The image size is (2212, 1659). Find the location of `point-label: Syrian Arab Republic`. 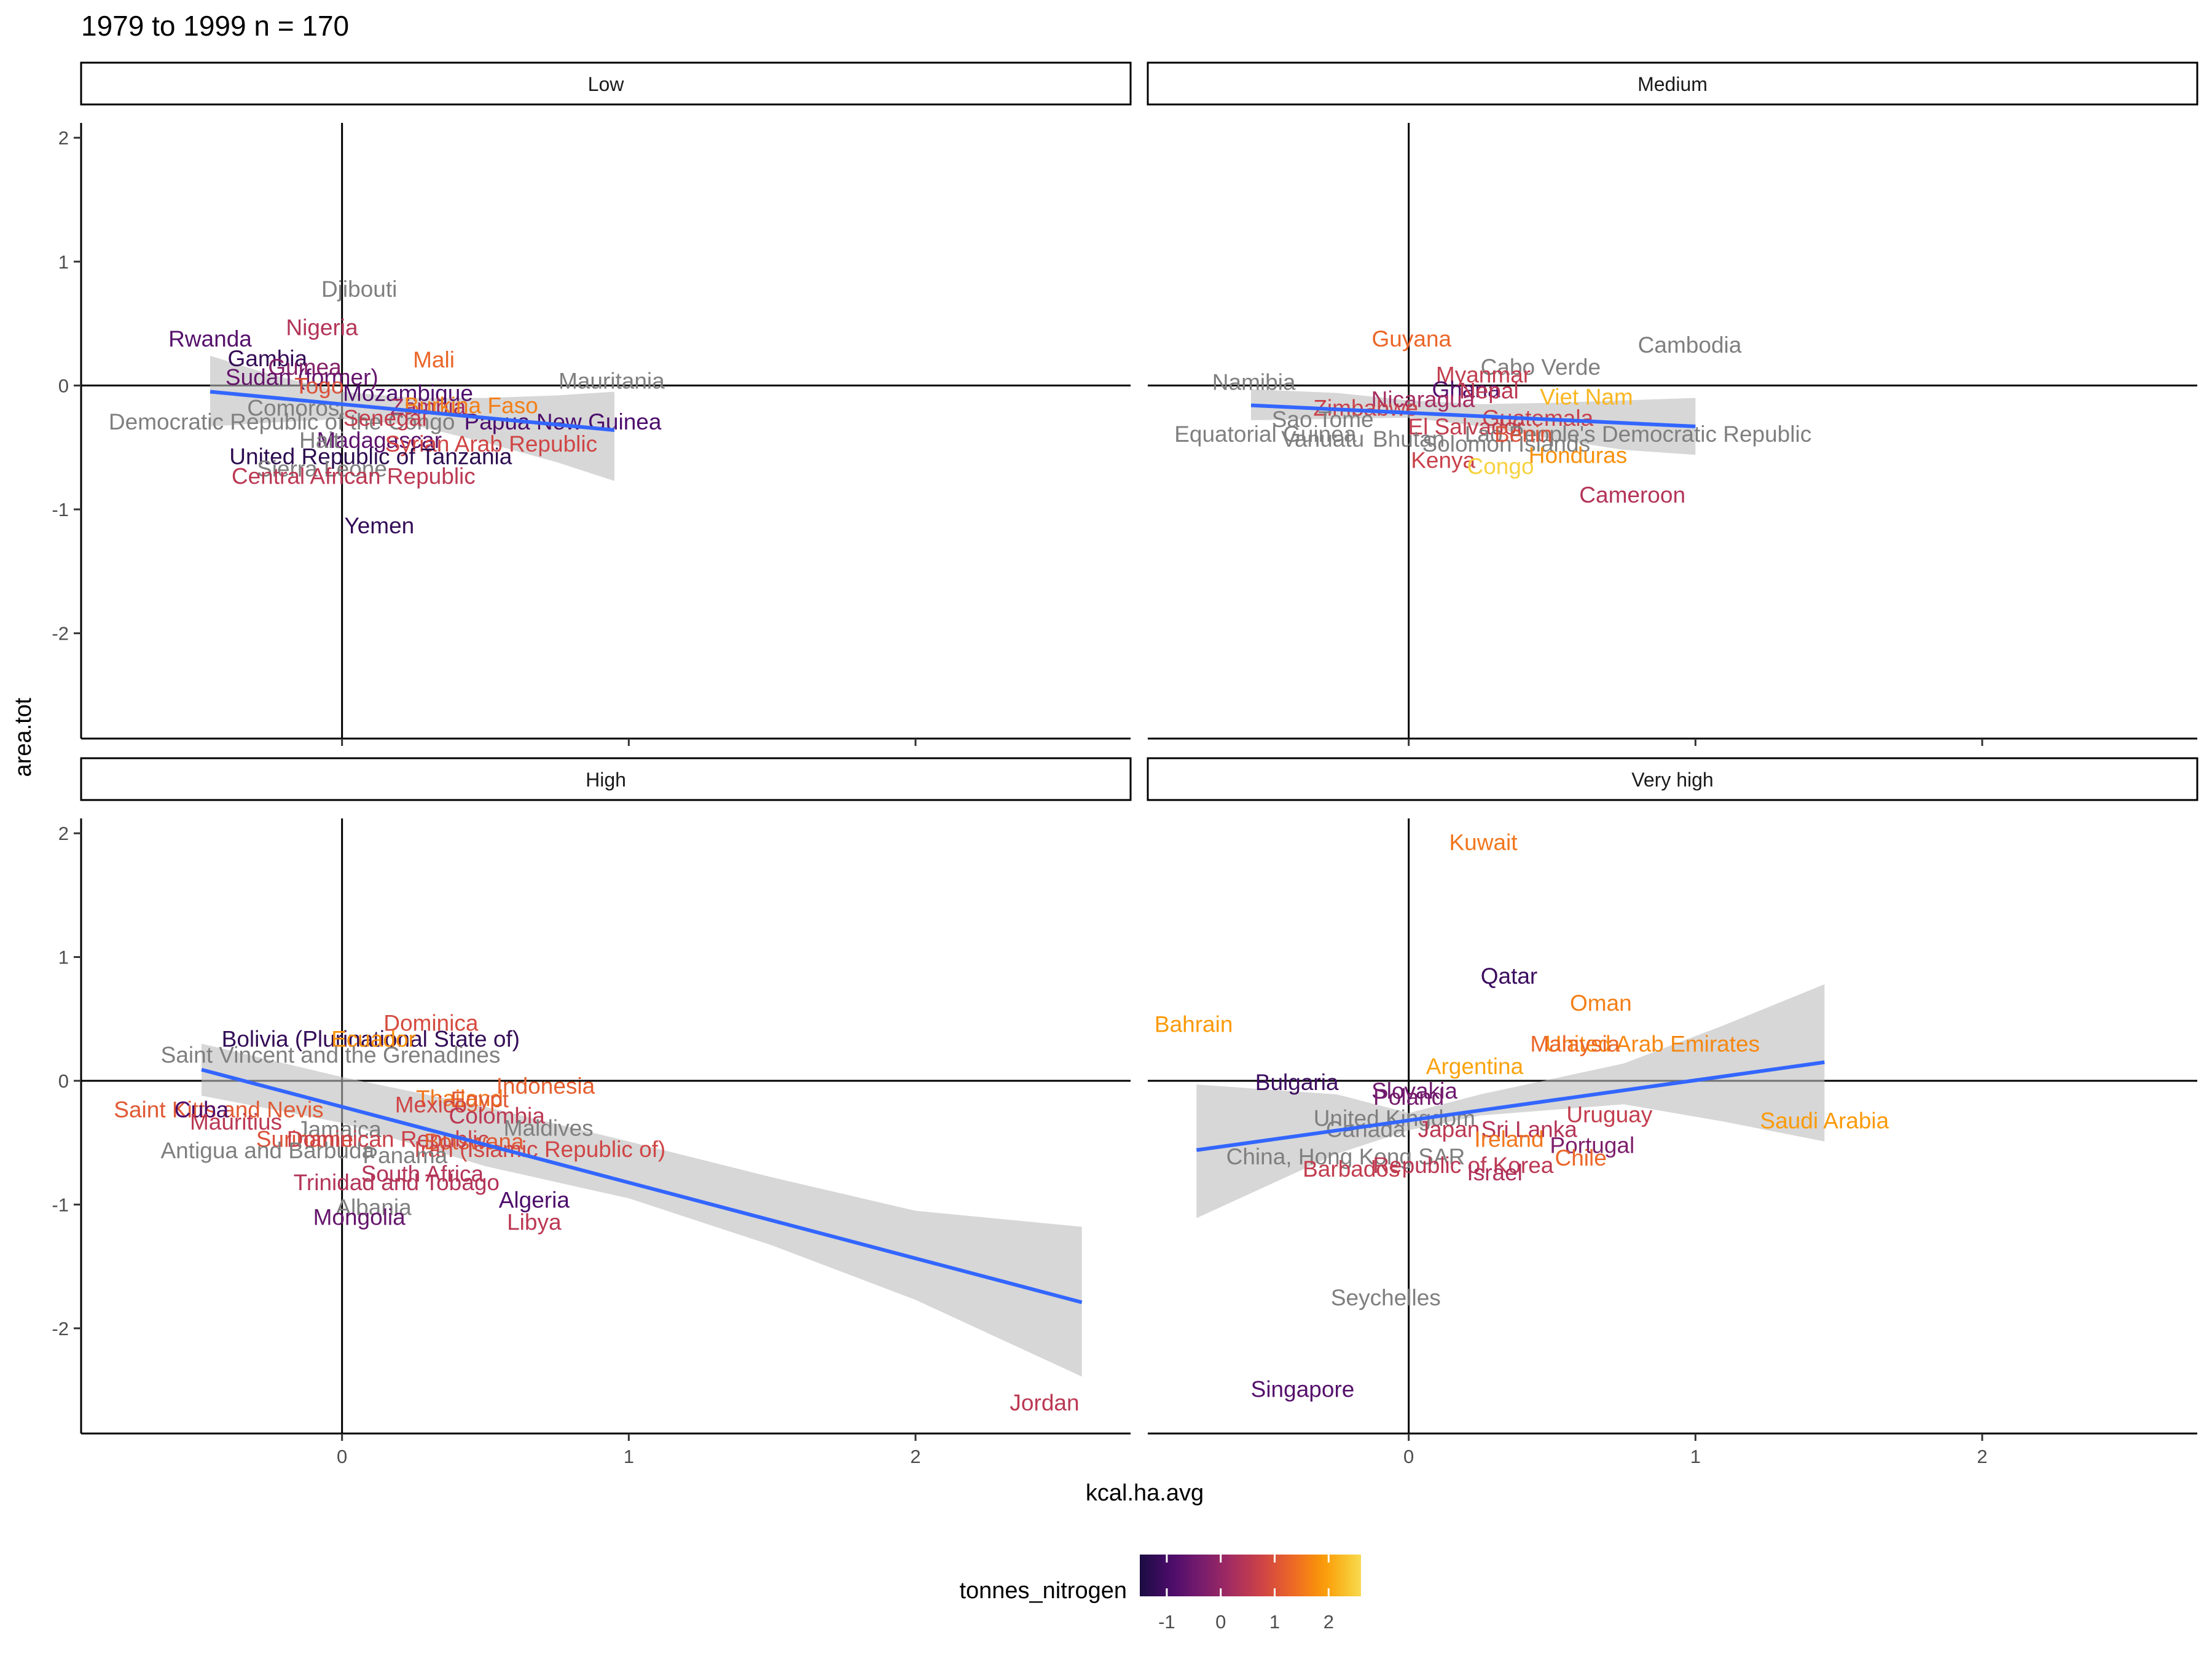

point-label: Syrian Arab Republic is located at coordinates (491, 444).